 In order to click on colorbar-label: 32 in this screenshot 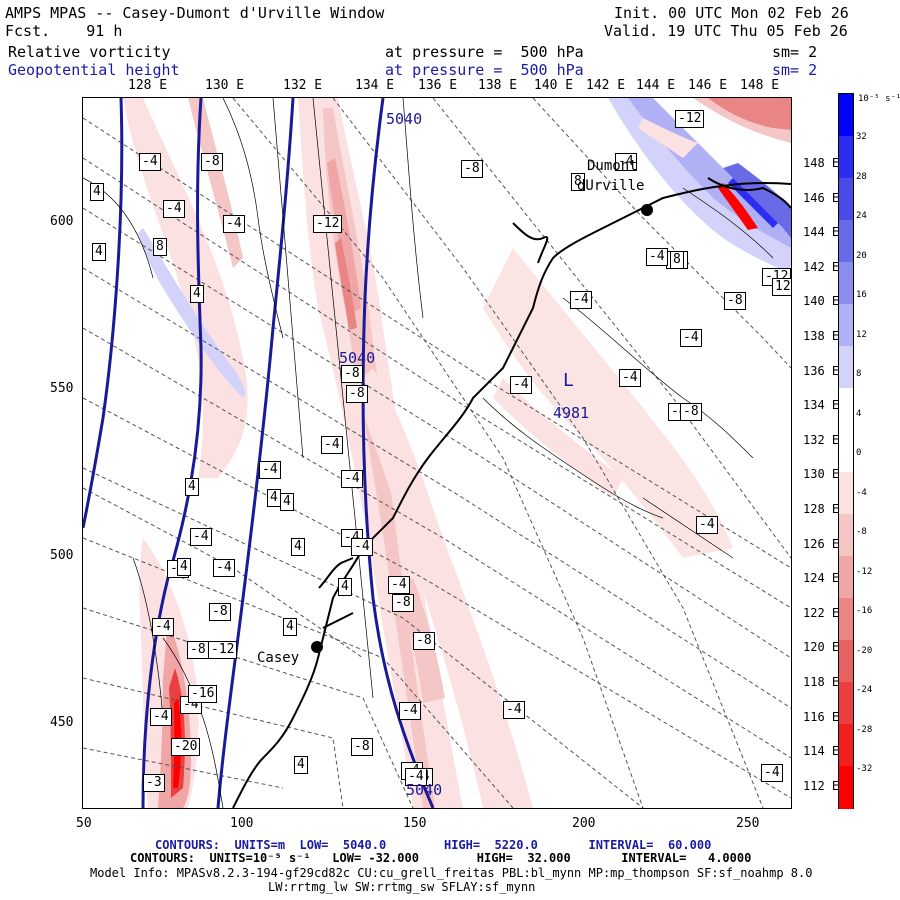, I will do `click(861, 137)`.